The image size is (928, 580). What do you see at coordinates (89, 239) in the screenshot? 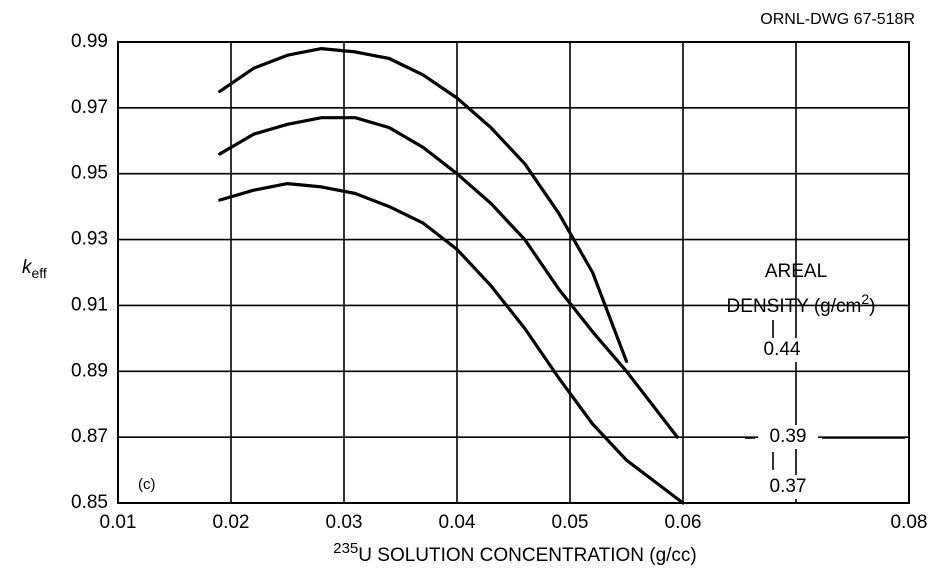
I see `y-tick-label: 0.93` at bounding box center [89, 239].